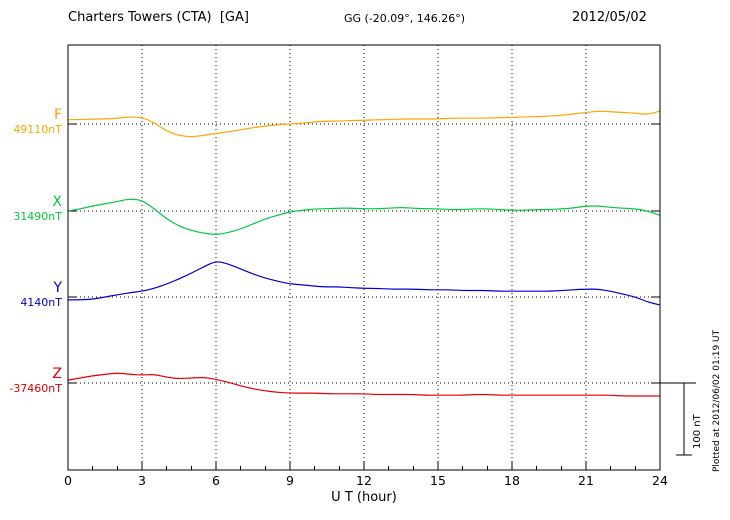 The height and width of the screenshot is (520, 730). I want to click on series-reference-value: 31490nT, so click(37, 216).